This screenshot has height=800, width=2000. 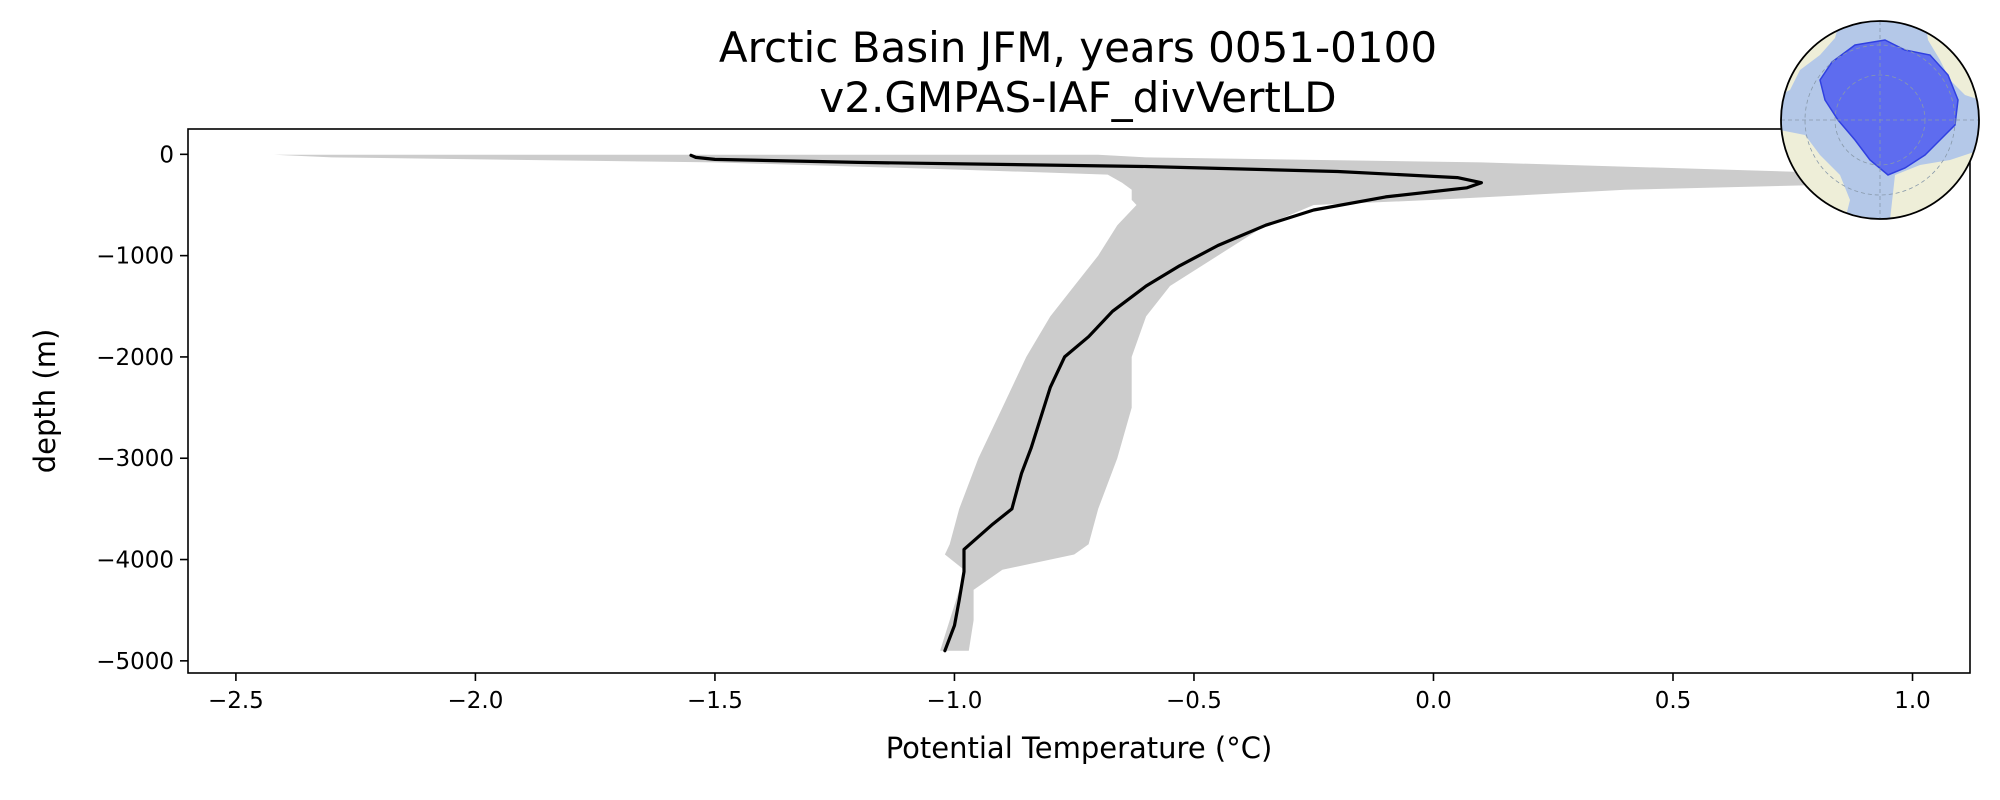 What do you see at coordinates (1673, 701) in the screenshot?
I see `x-tick-label: 0.5` at bounding box center [1673, 701].